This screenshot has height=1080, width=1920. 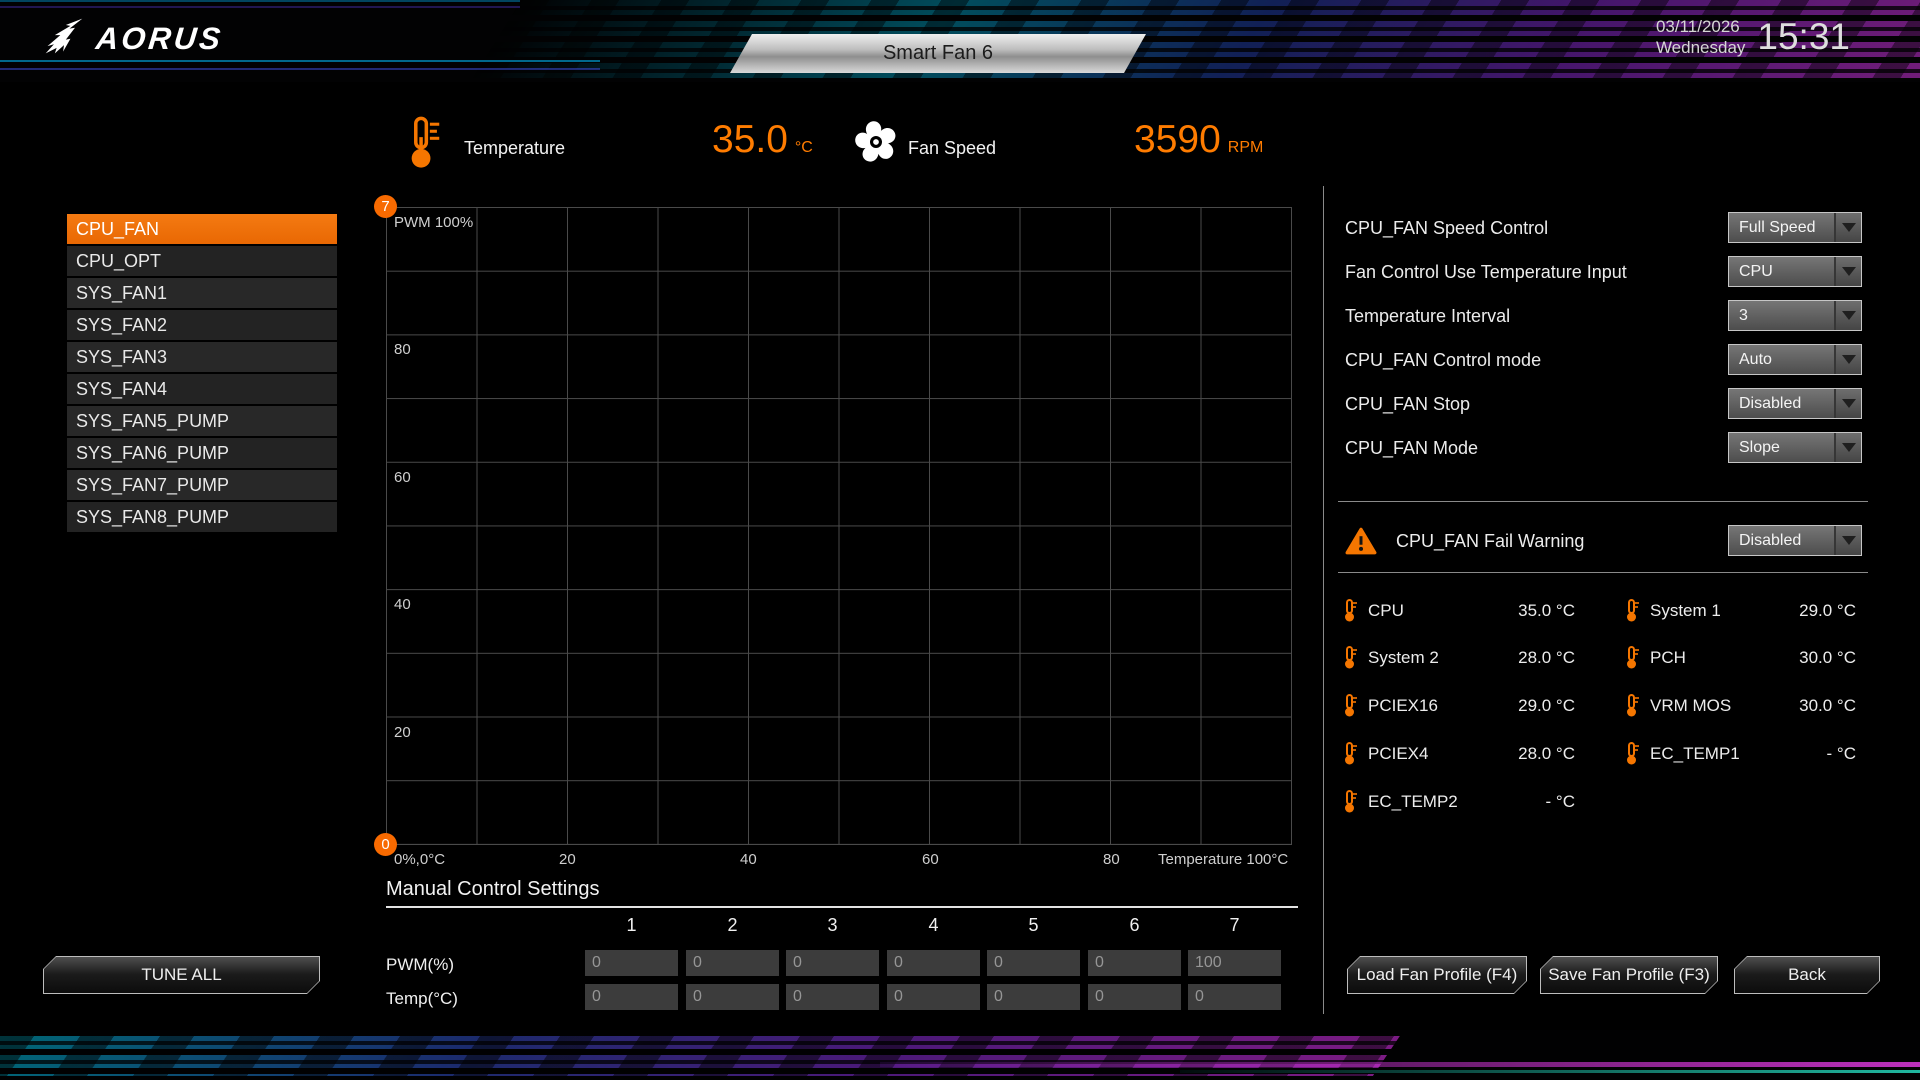 What do you see at coordinates (202, 261) in the screenshot?
I see `fan-list-item-cpu-opt: CPU_OPT` at bounding box center [202, 261].